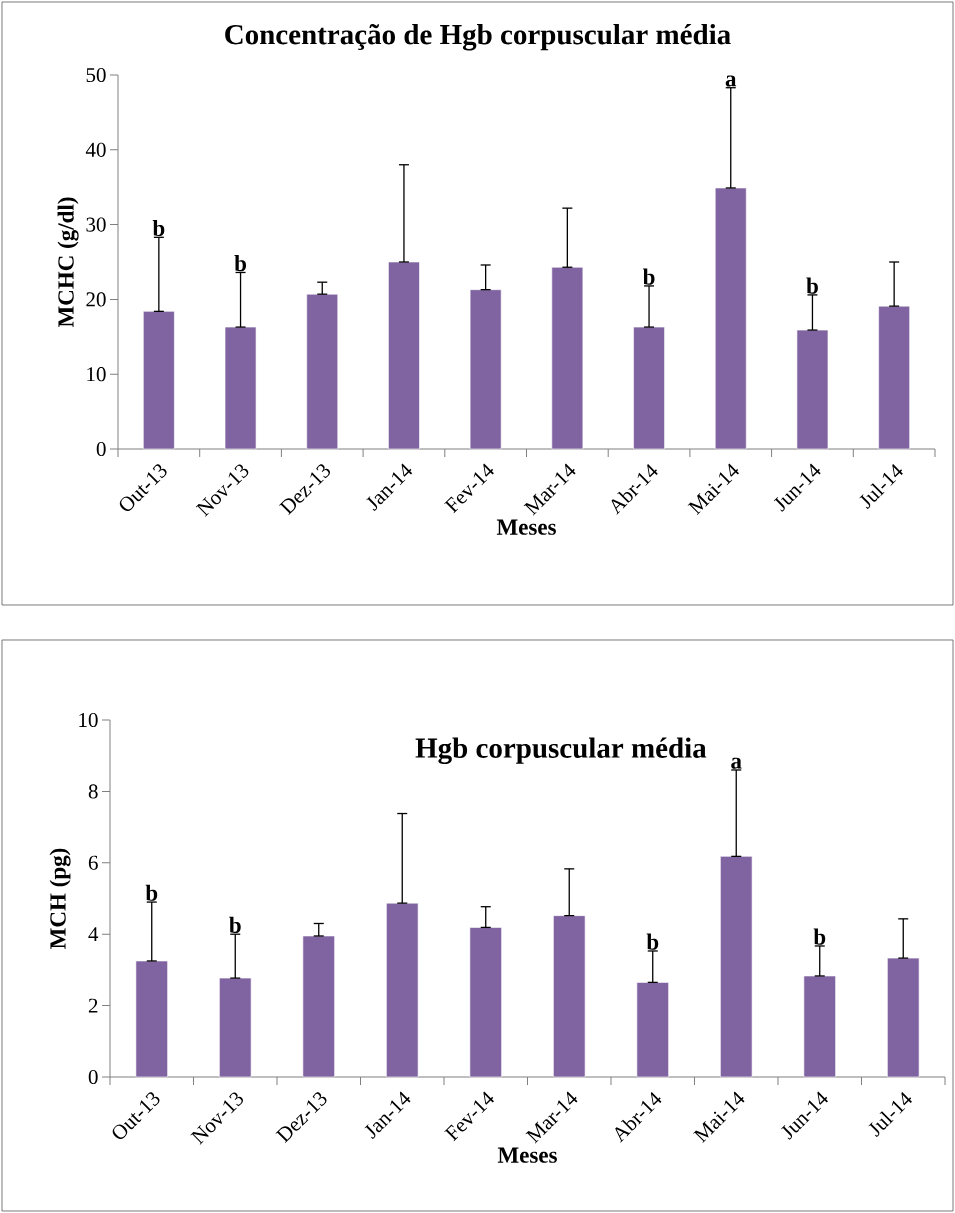 This screenshot has height=1213, width=955. What do you see at coordinates (96, 224) in the screenshot?
I see `y-tick-label: 30` at bounding box center [96, 224].